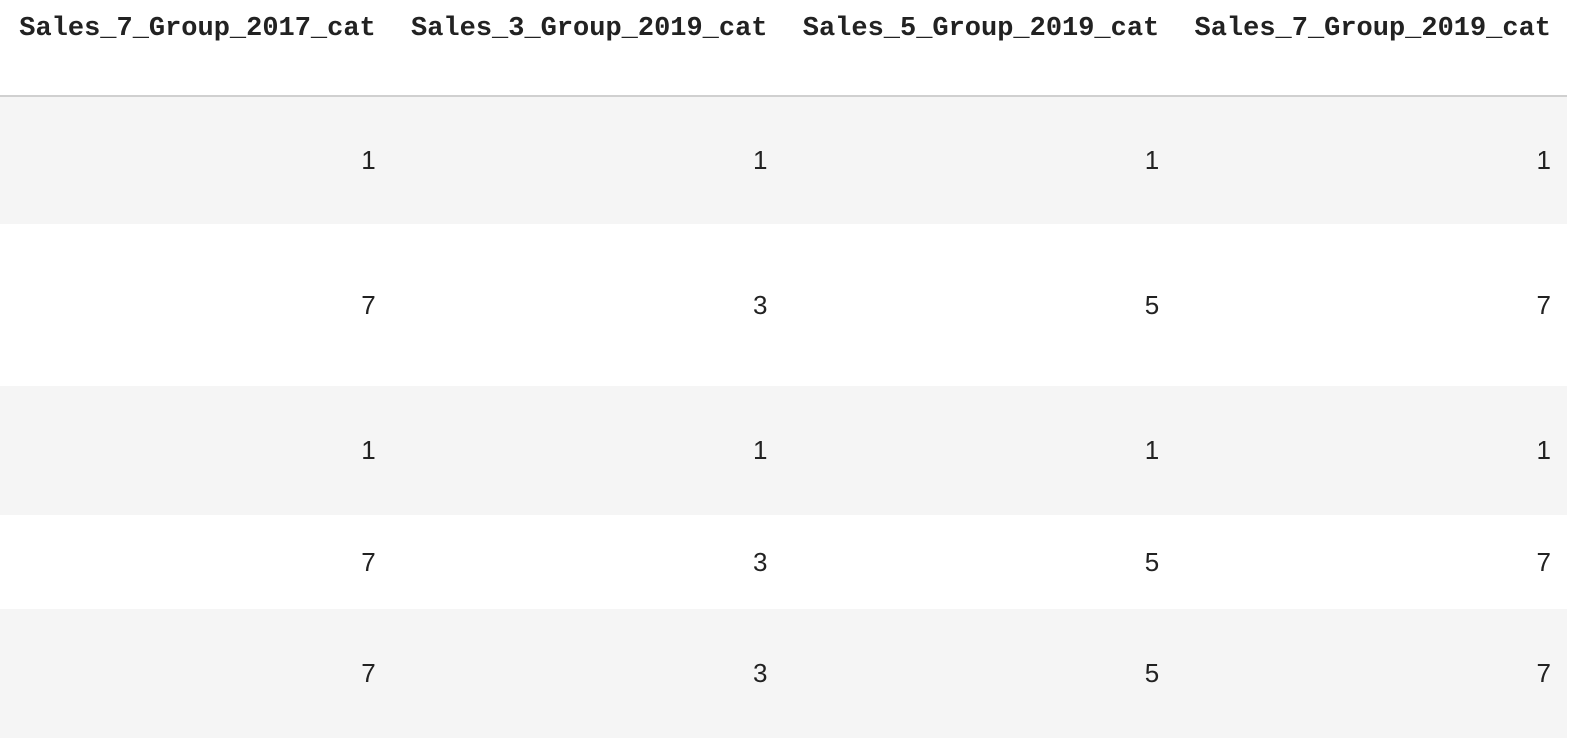  What do you see at coordinates (783, 562) in the screenshot?
I see `table-row: 7 3 5 7` at bounding box center [783, 562].